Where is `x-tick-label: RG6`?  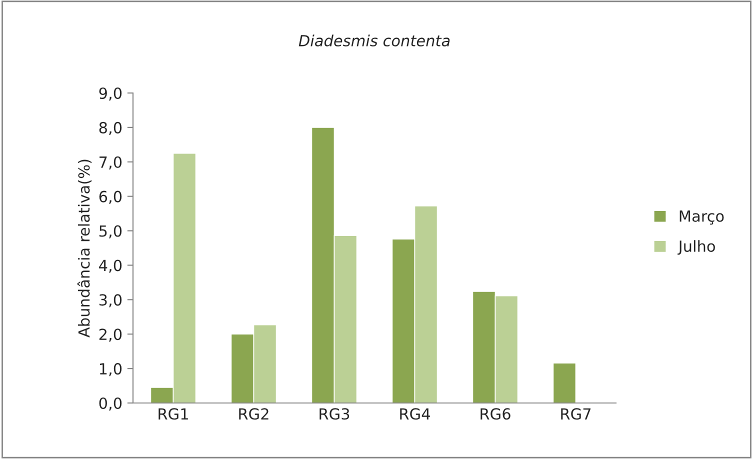 x-tick-label: RG6 is located at coordinates (495, 414).